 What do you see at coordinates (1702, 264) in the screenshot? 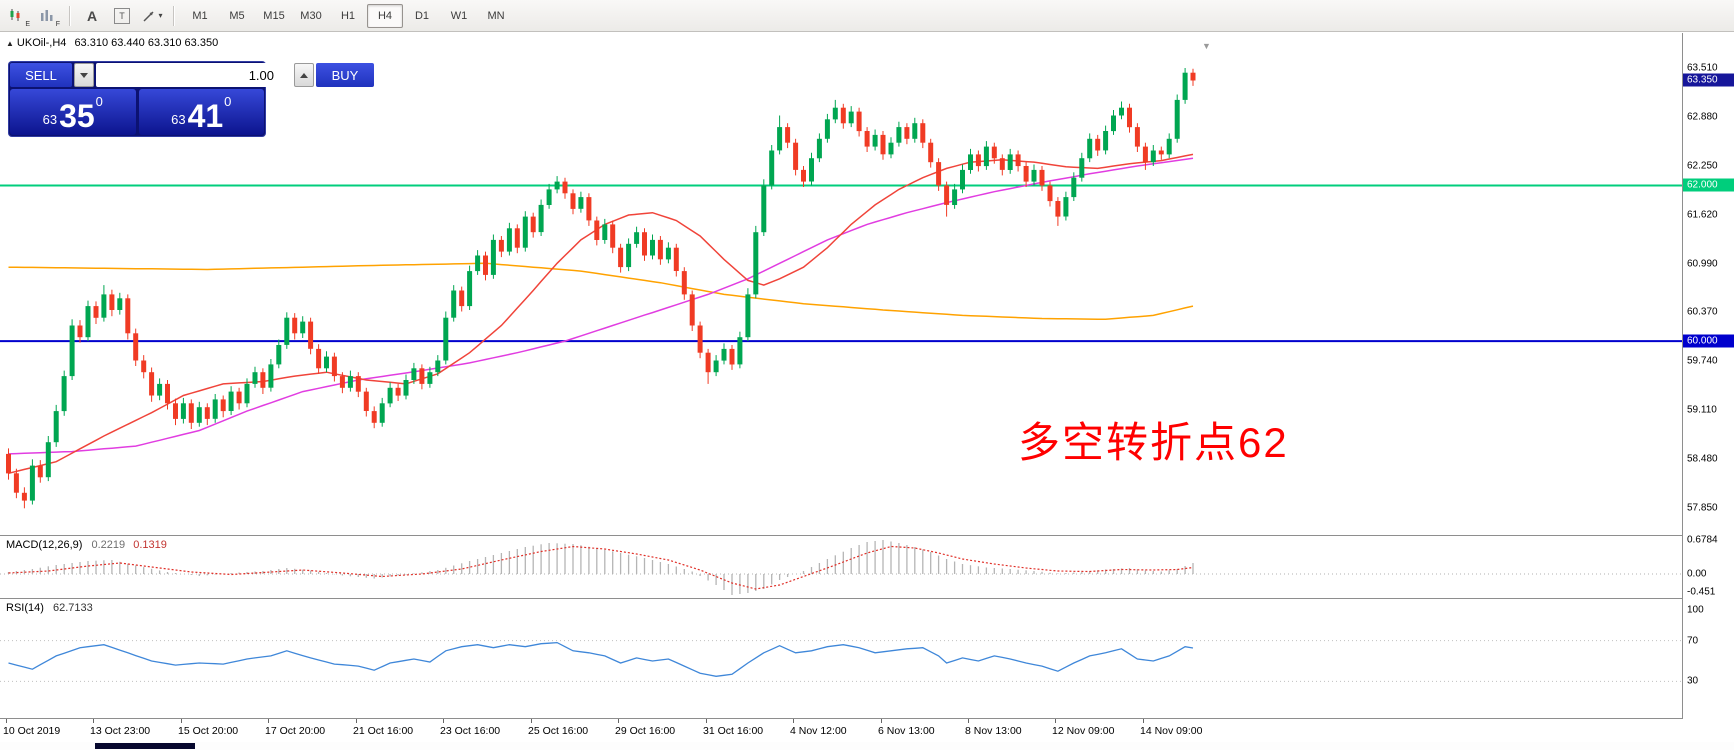
I see `price-axis-label: 60.990` at bounding box center [1702, 264].